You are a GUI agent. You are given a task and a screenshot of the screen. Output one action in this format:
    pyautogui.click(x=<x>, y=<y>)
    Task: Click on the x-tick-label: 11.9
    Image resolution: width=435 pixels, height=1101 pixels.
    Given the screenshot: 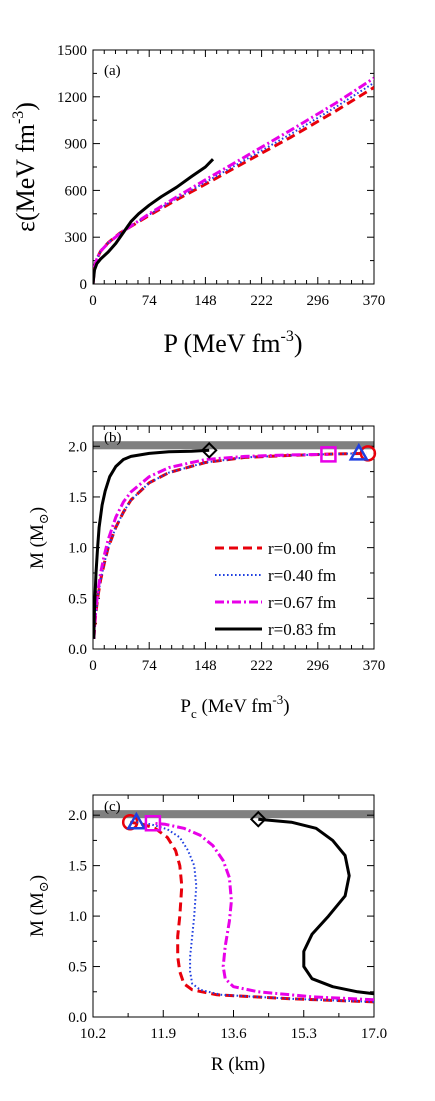 What is the action you would take?
    pyautogui.click(x=163, y=1034)
    